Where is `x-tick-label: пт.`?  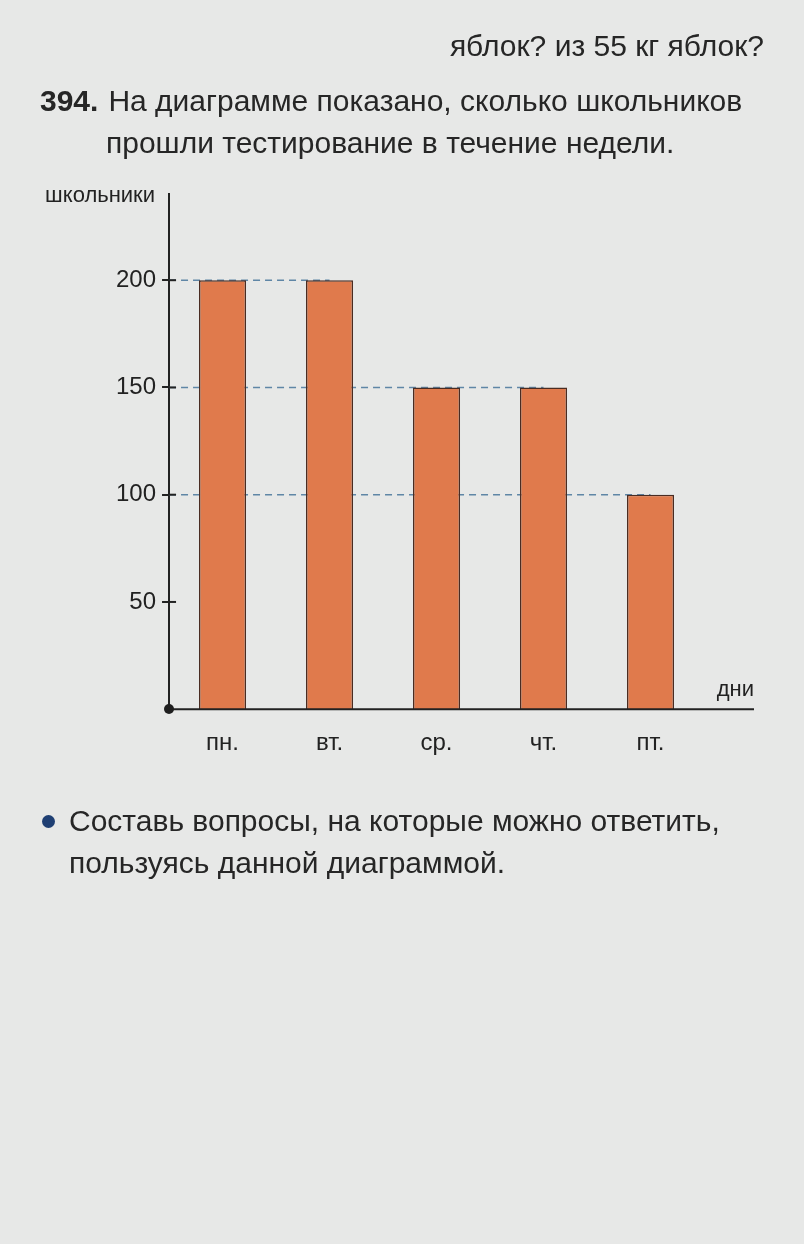 x-tick-label: пт. is located at coordinates (650, 742).